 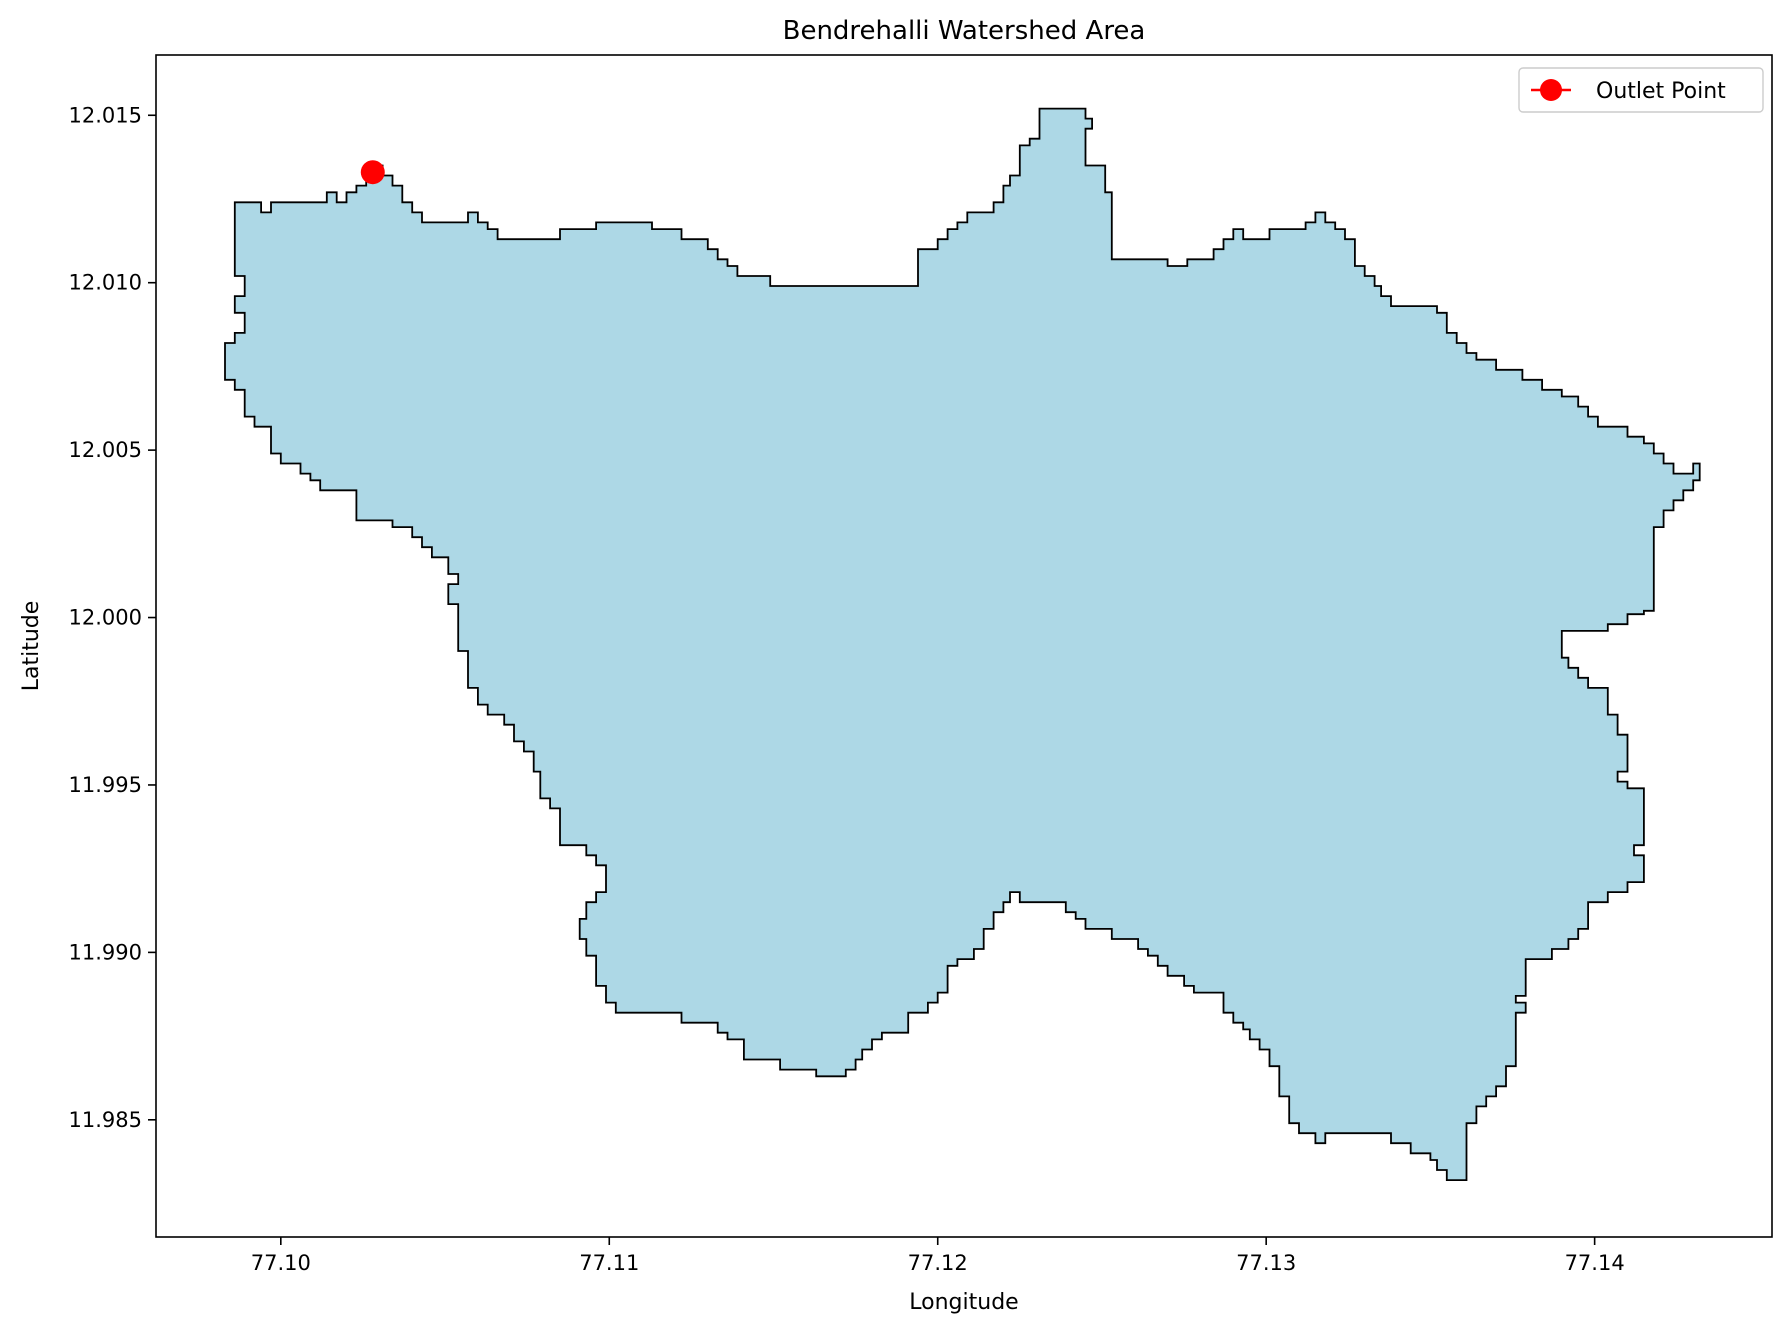 I want to click on y-tick-label: 12.000, so click(x=105, y=618).